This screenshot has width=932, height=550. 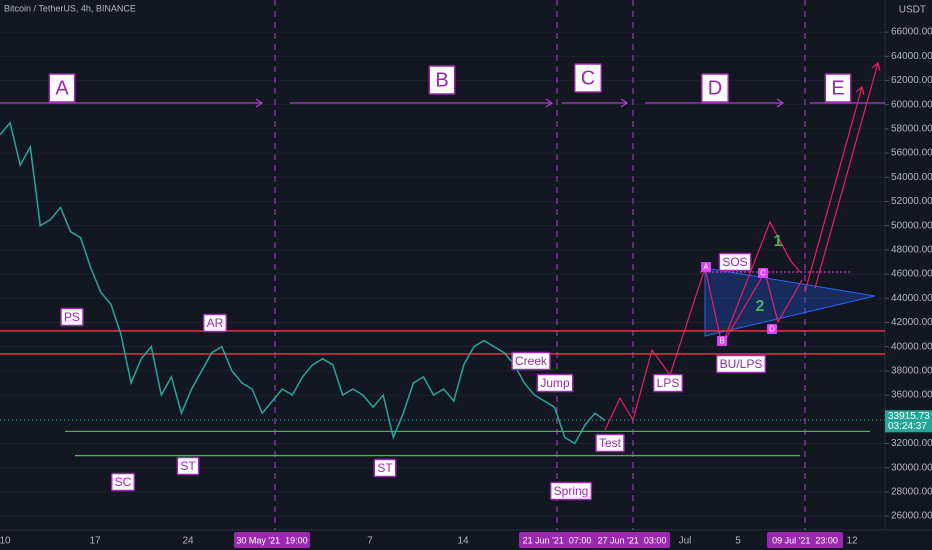 What do you see at coordinates (911, 250) in the screenshot?
I see `y-tick-label: 48000.00` at bounding box center [911, 250].